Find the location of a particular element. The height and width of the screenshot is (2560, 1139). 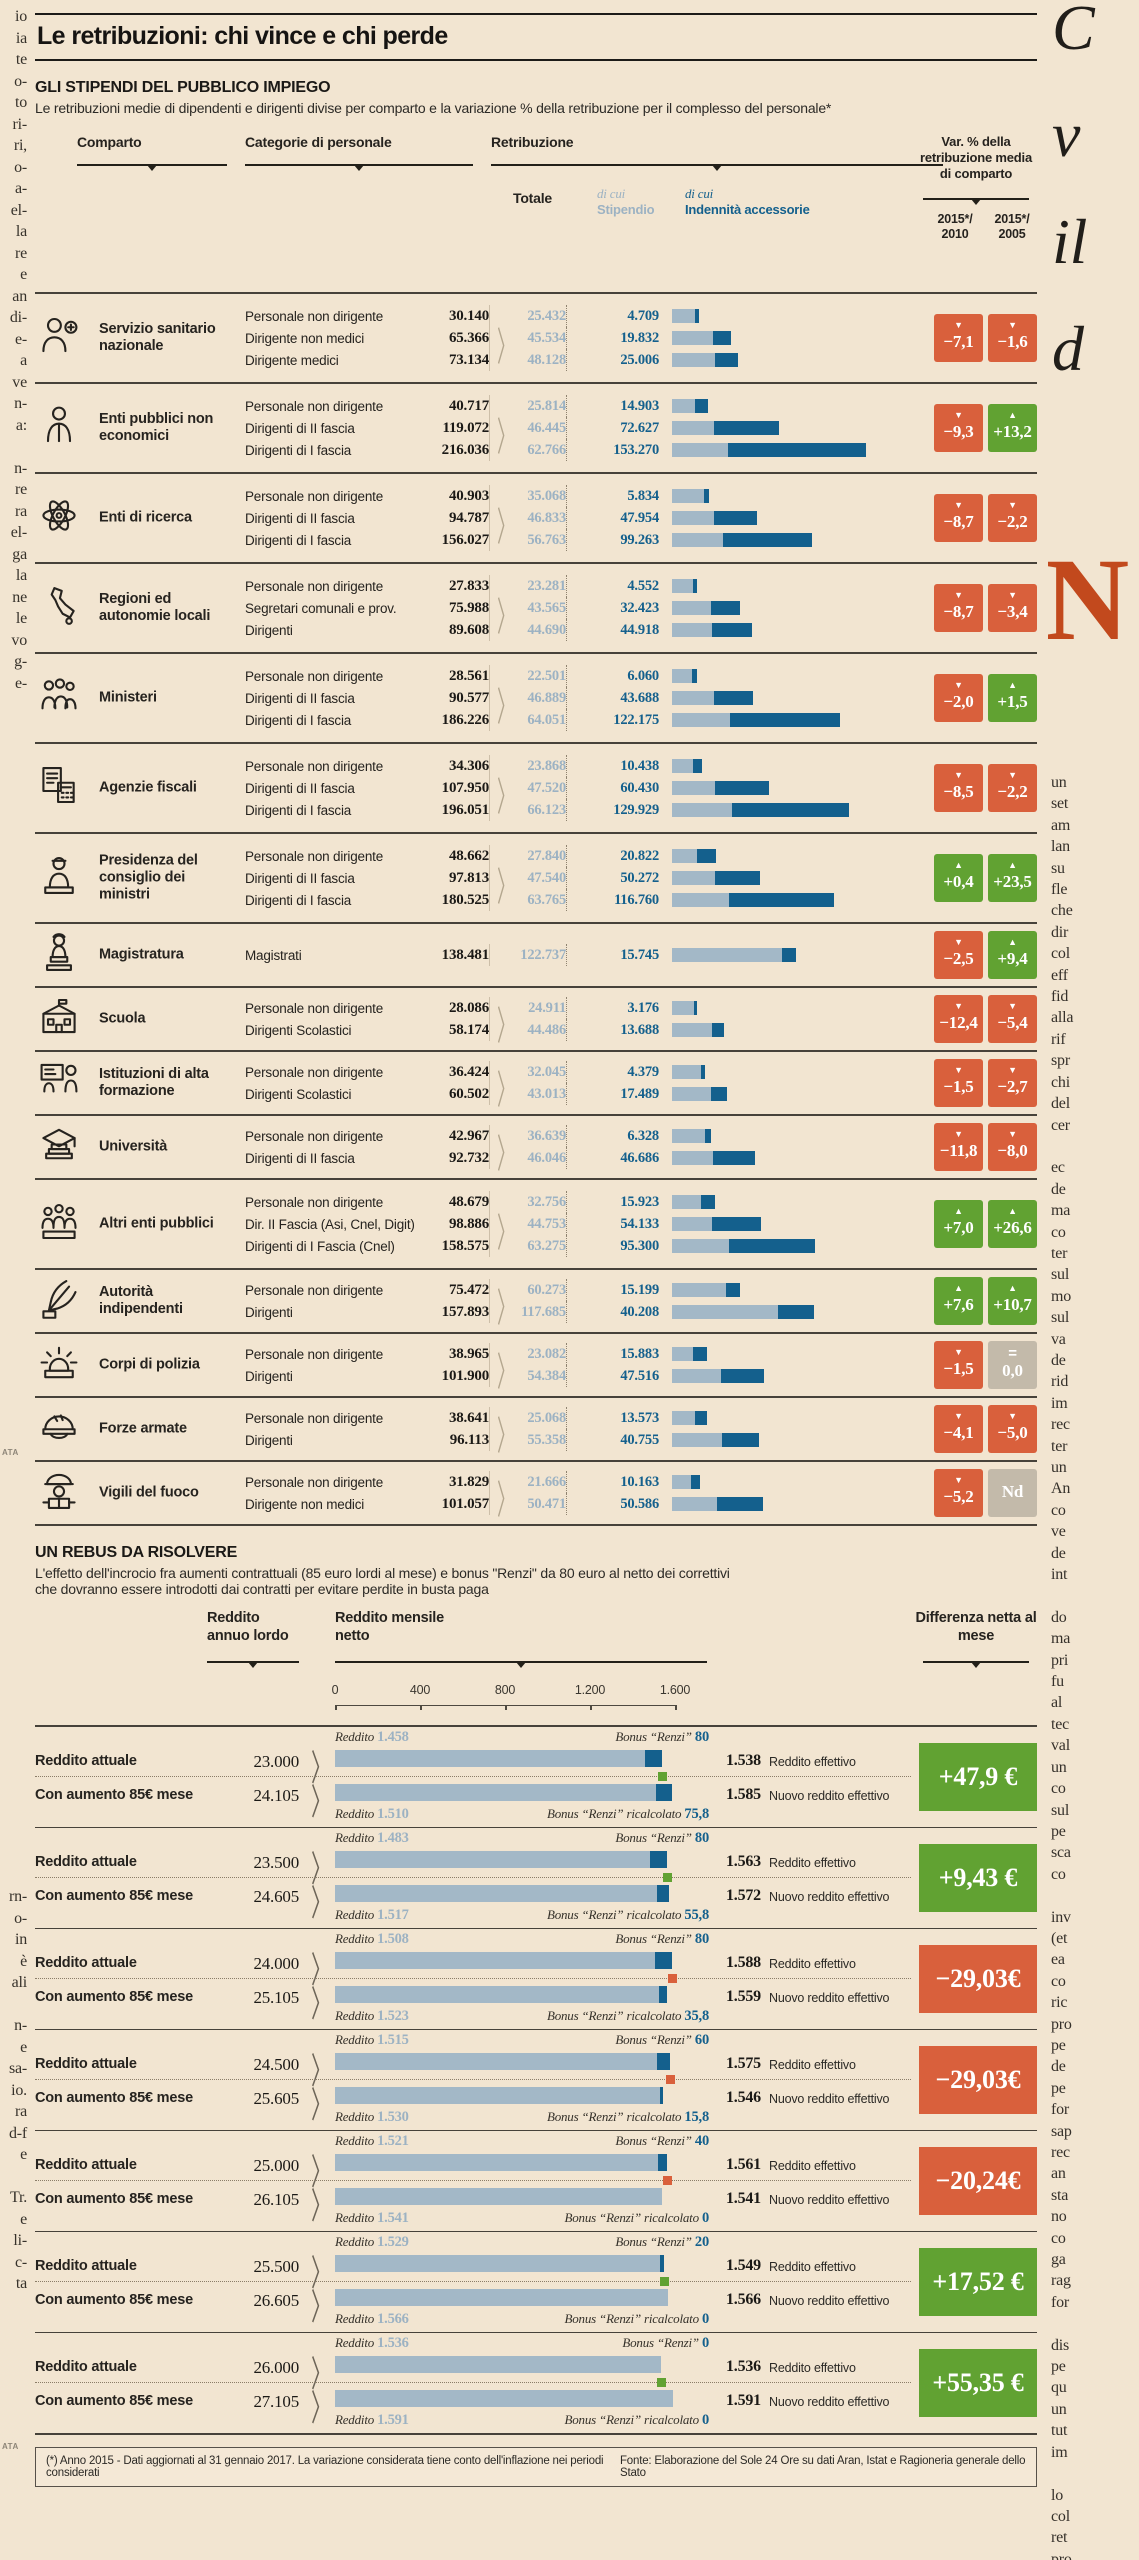

edge-text-line: vo is located at coordinates (19, 640).